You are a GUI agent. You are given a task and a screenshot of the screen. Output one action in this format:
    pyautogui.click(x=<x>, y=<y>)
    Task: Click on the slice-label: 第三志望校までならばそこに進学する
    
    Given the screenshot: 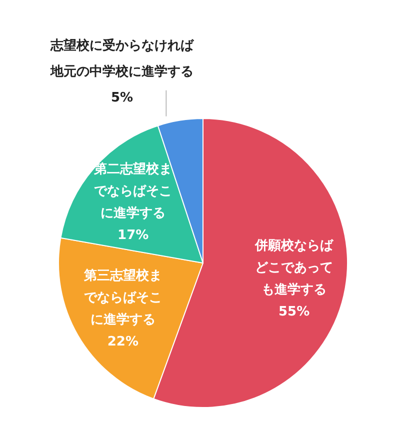 What is the action you would take?
    pyautogui.click(x=122, y=298)
    